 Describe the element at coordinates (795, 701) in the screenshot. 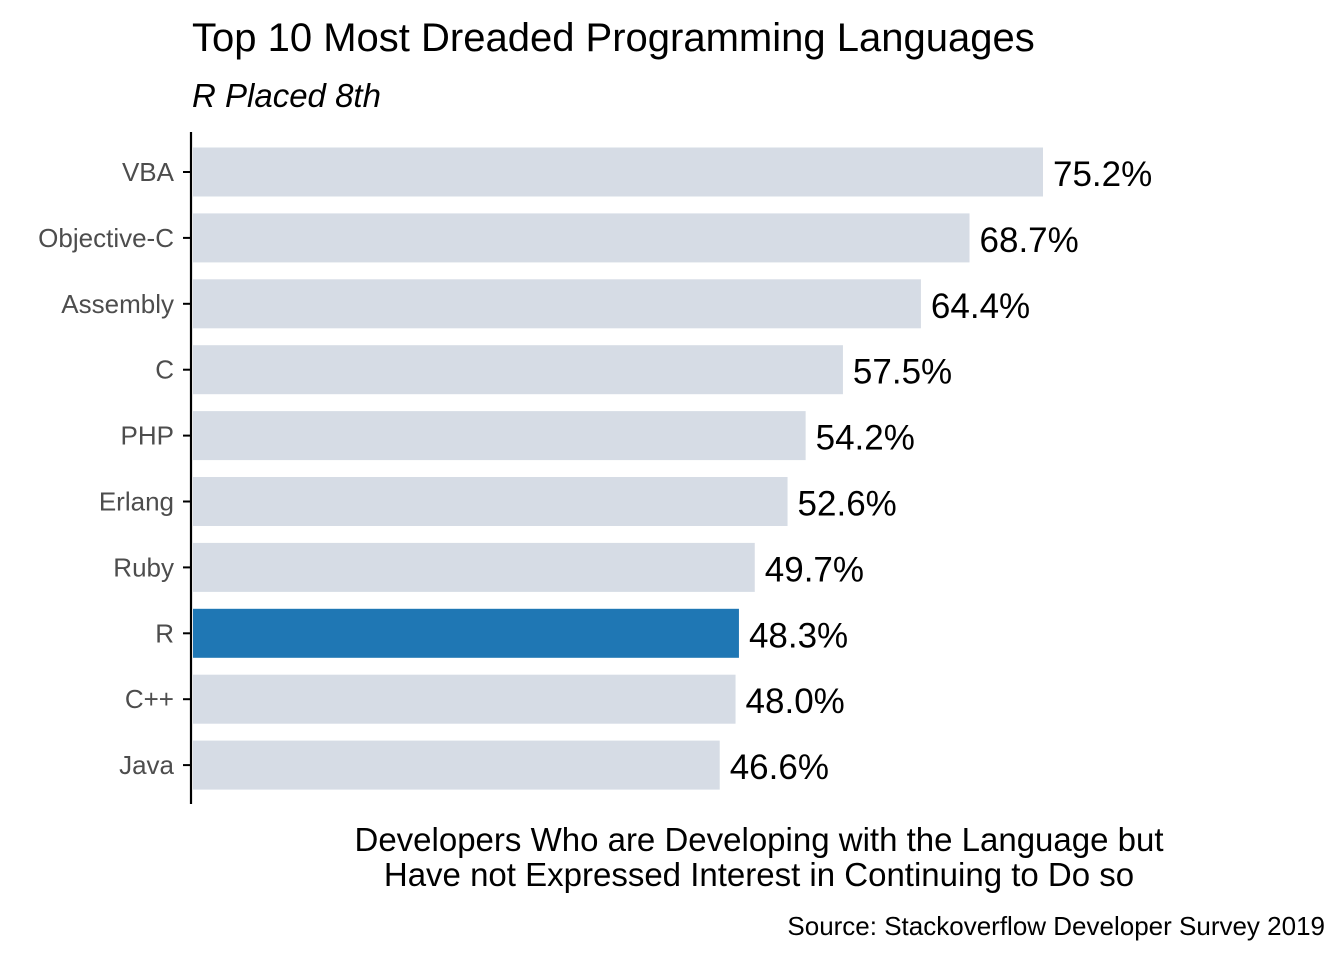

I see `value-label-cplusplus: 48.0%` at that location.